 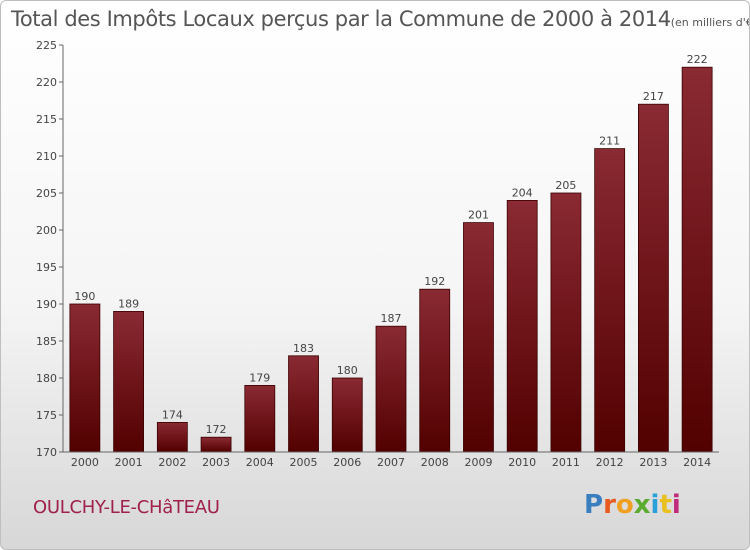 I want to click on bar-2003, so click(x=216, y=444).